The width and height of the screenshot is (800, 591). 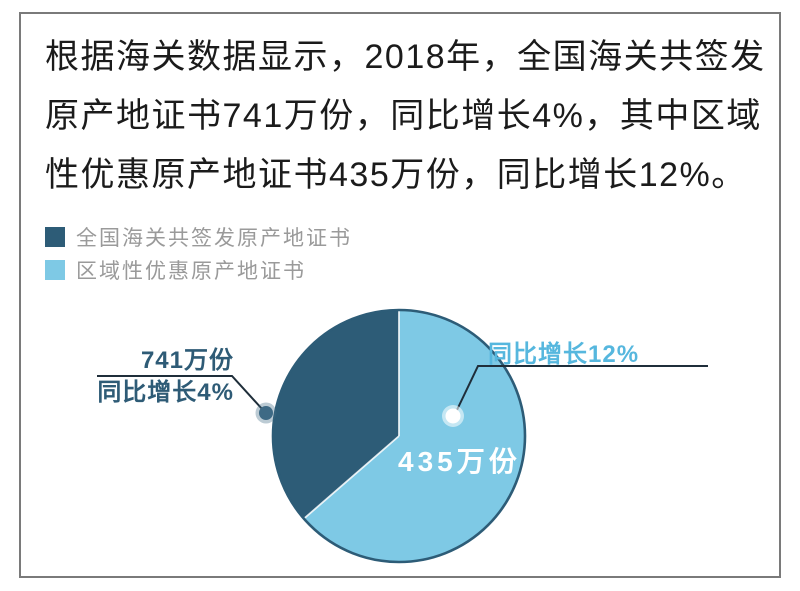 I want to click on legend-swatch-dark, so click(x=55, y=236).